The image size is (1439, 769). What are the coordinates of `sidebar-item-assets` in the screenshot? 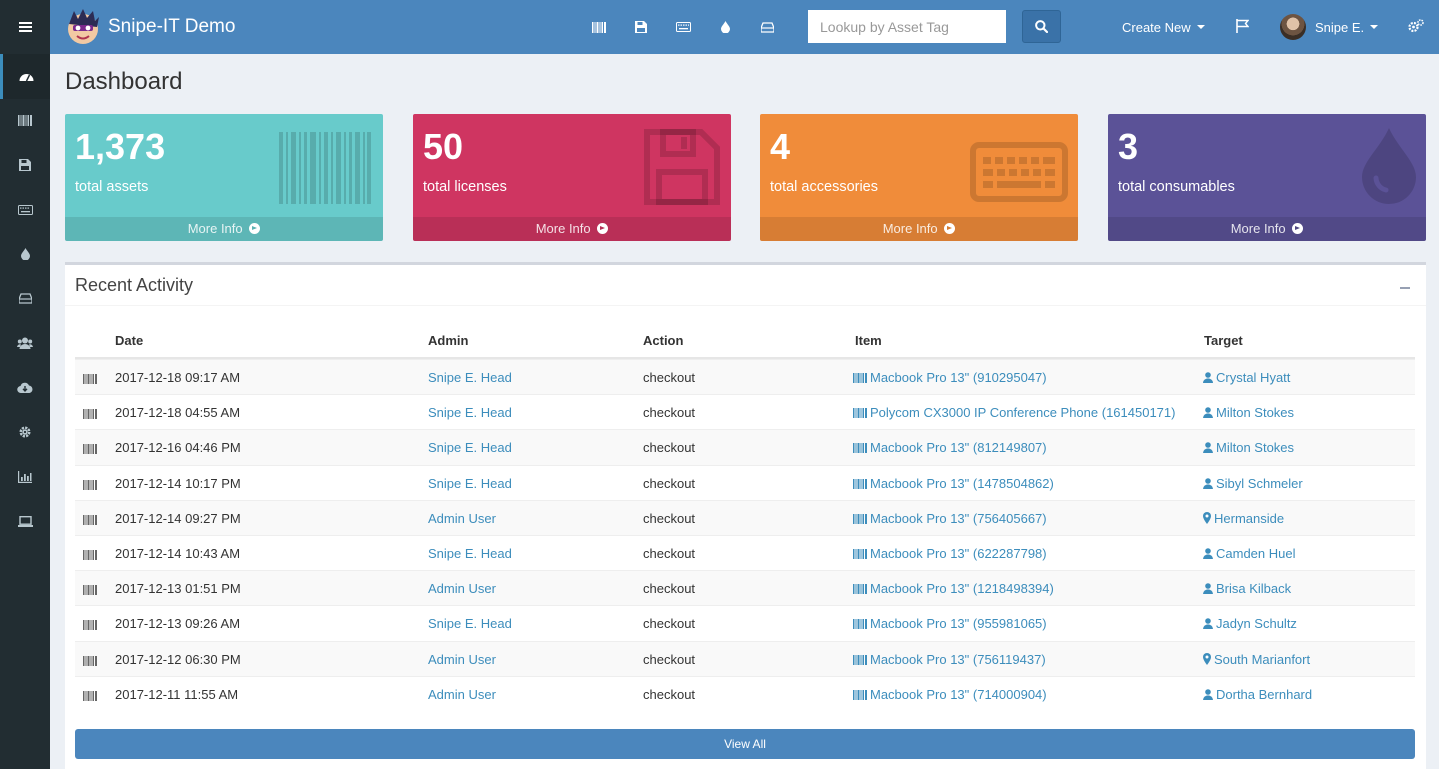 It's located at (25, 121).